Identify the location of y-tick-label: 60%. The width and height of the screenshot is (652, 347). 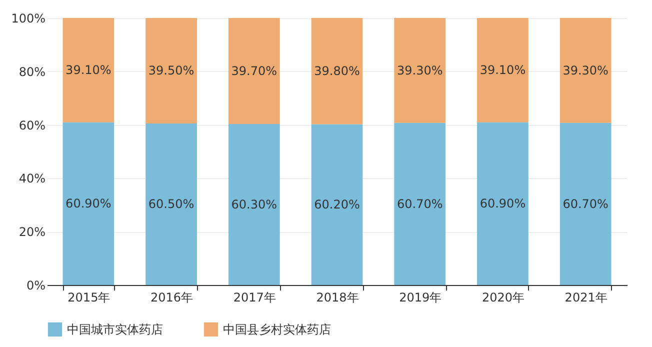
(32, 125).